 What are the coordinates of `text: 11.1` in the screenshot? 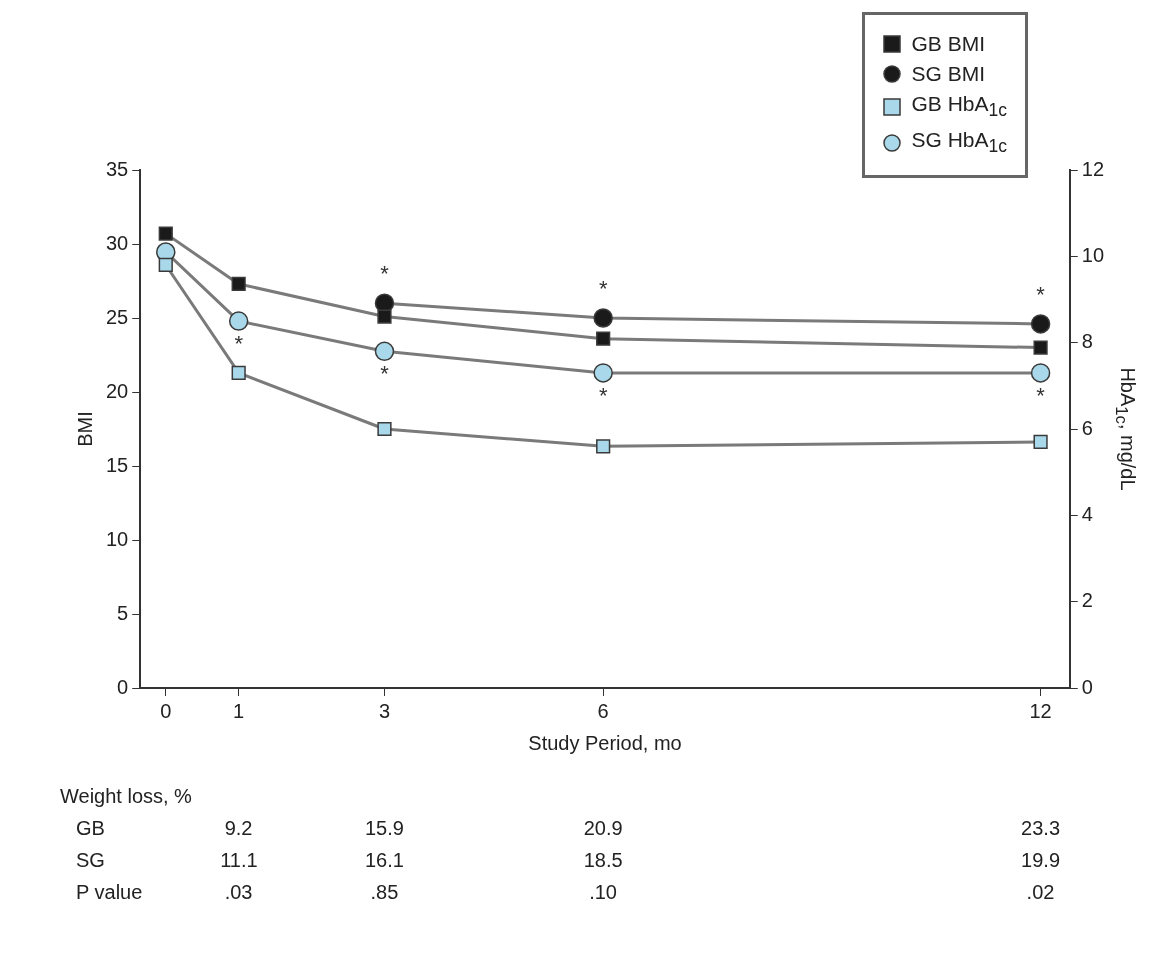 It's located at (239, 860).